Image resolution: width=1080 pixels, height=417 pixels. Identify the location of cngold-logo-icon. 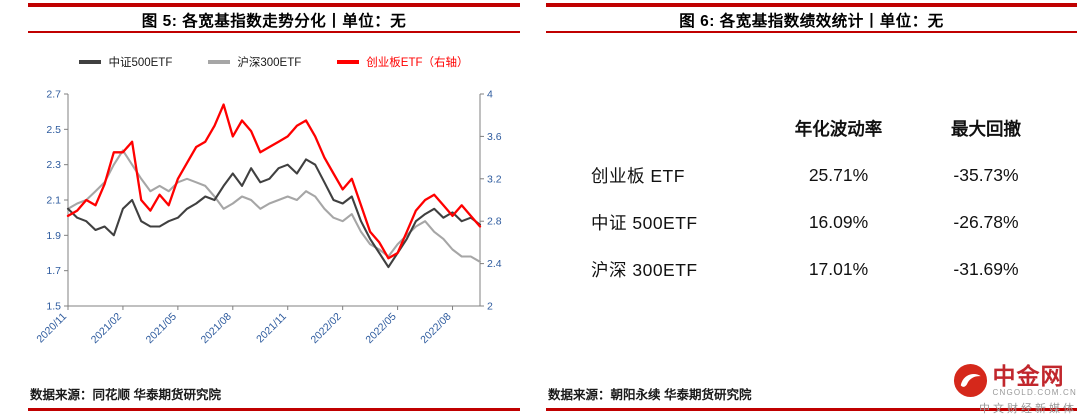
(970, 380).